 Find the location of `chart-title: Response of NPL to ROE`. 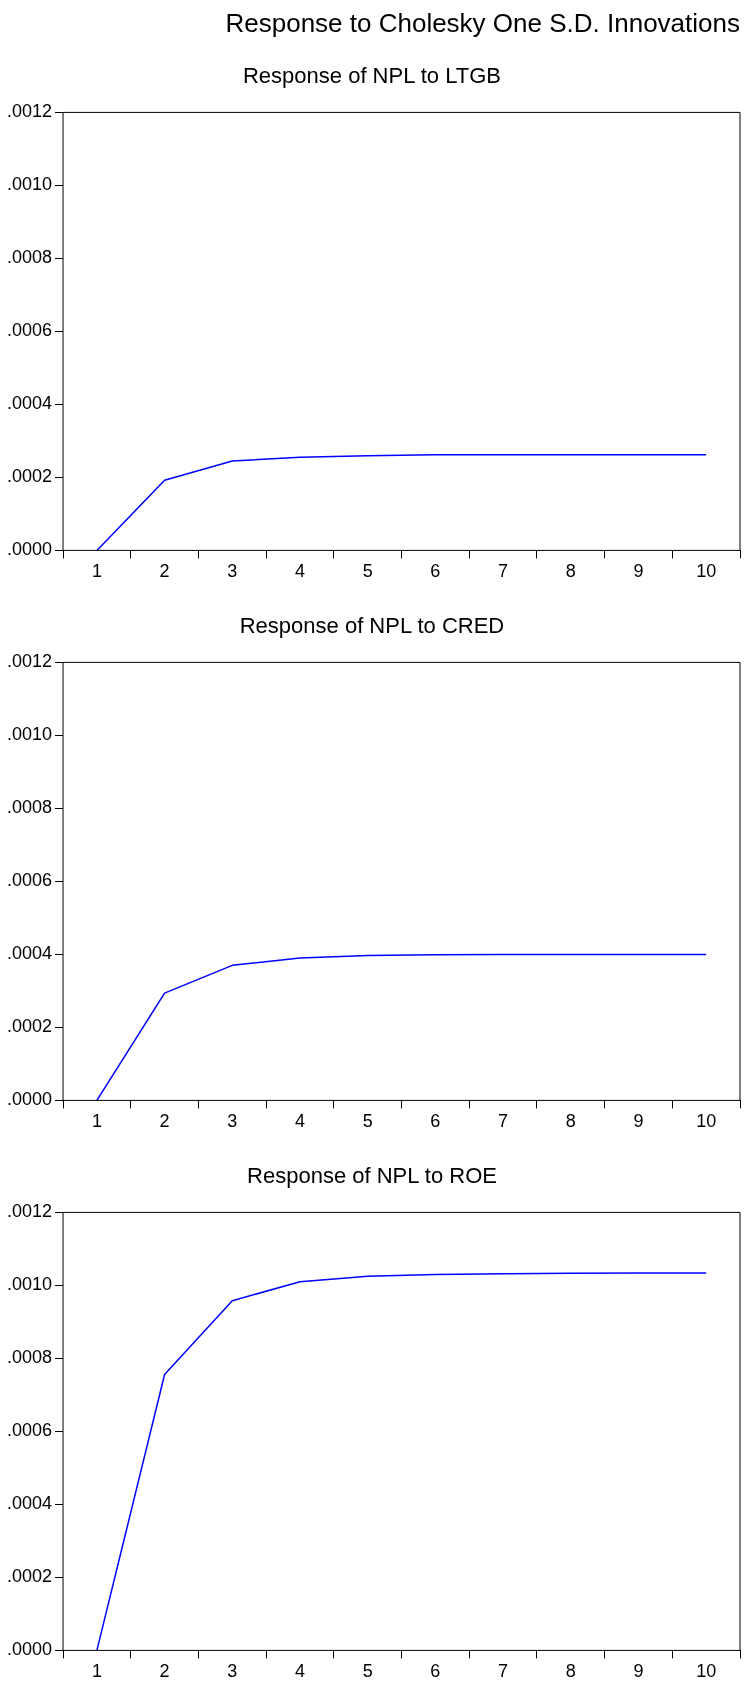

chart-title: Response of NPL to ROE is located at coordinates (372, 1176).